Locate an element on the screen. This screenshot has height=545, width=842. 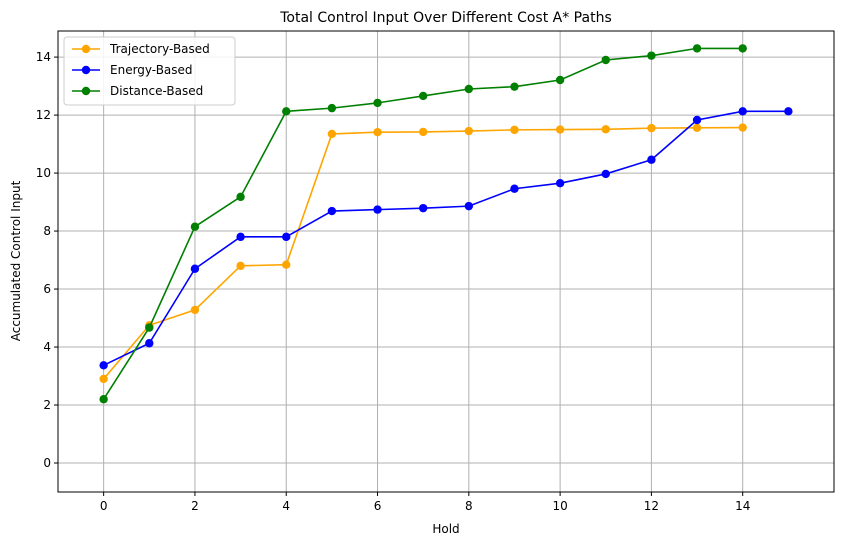
x-tick-label: 2 is located at coordinates (195, 506).